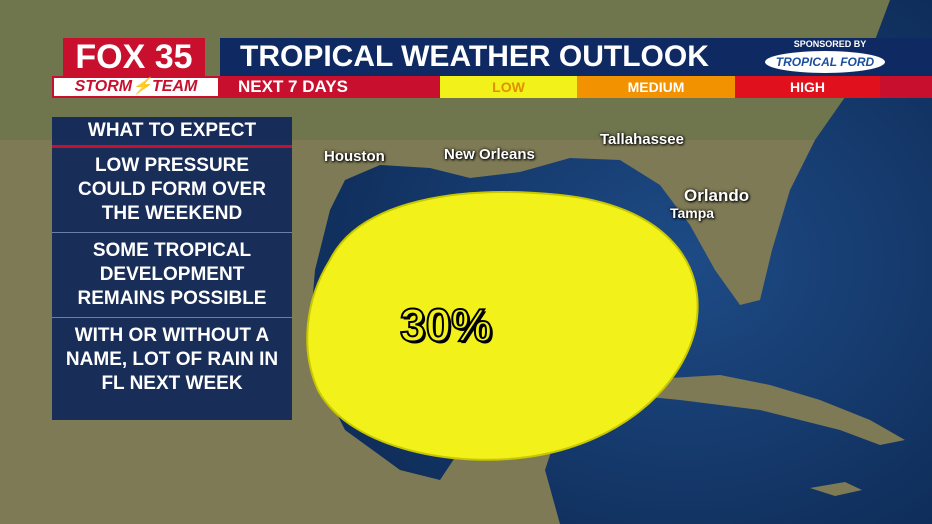 This screenshot has height=524, width=932. I want to click on city-label: Tallahassee, so click(642, 139).